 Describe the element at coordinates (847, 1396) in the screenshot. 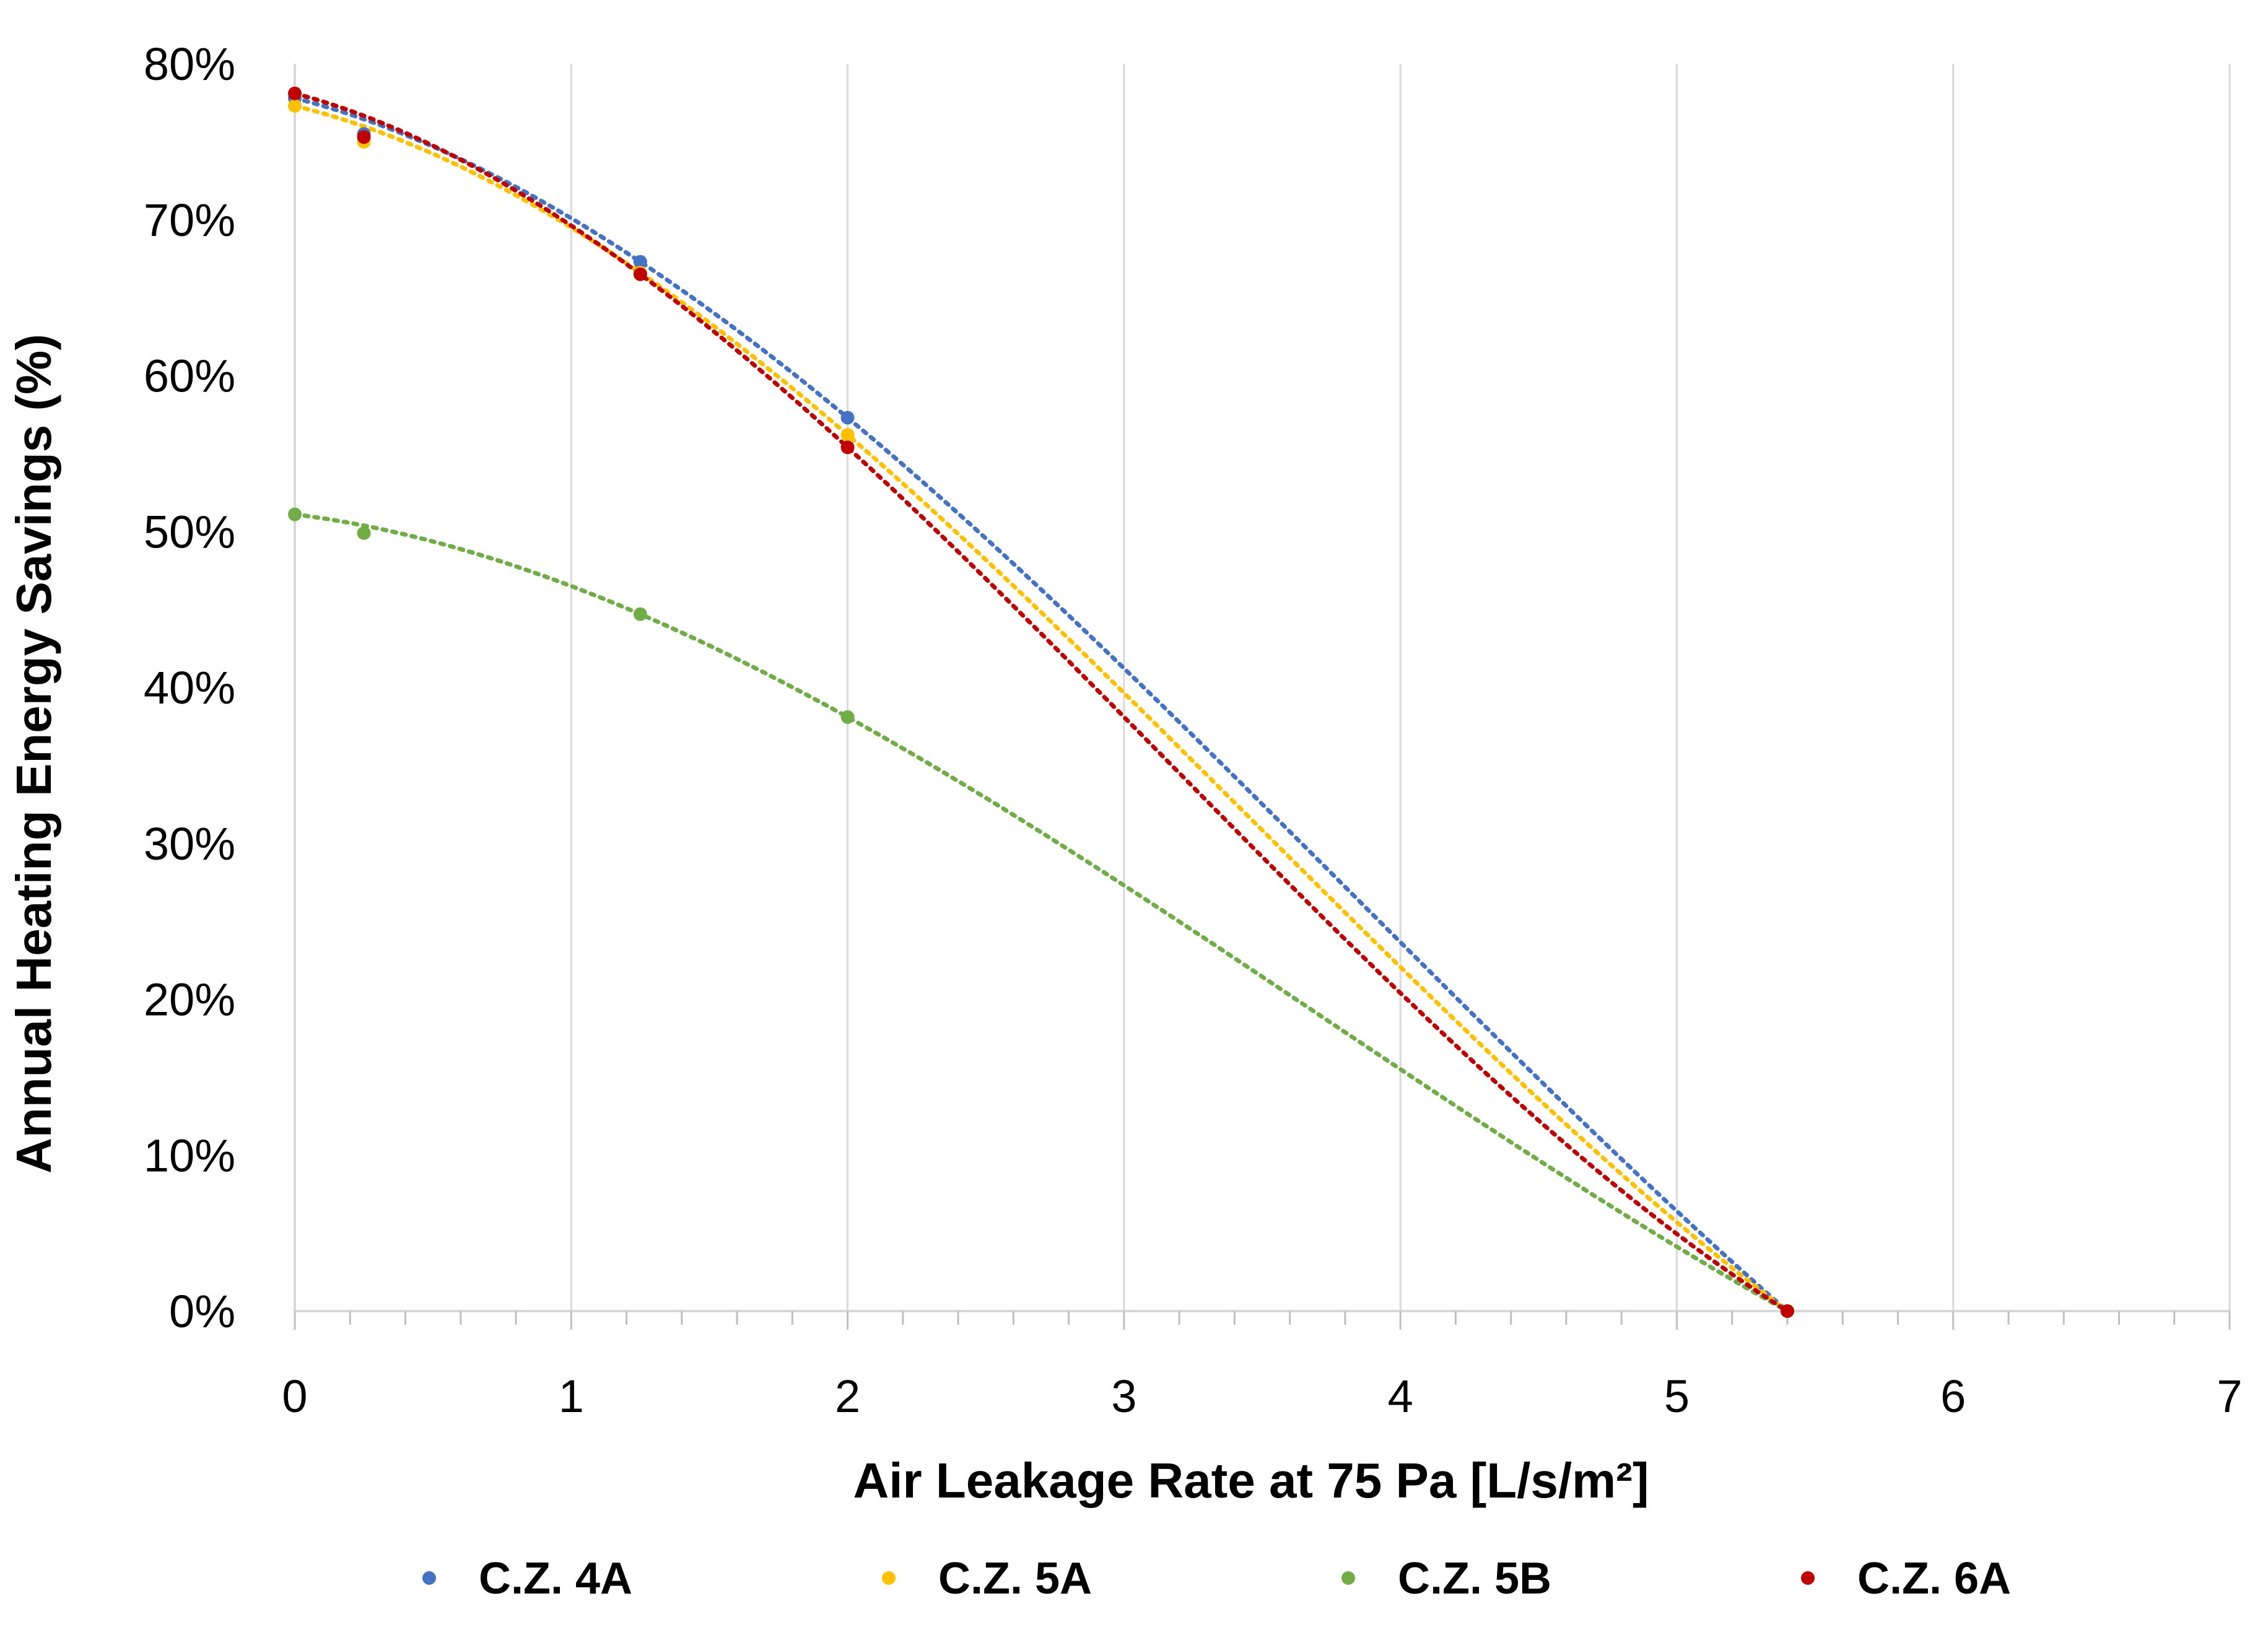

I see `x-tick-label: 2` at that location.